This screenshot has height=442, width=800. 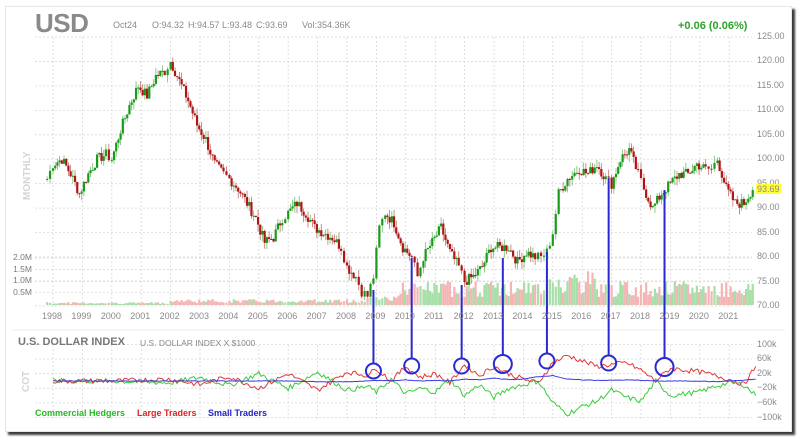 I want to click on volume-tick: 1.5M, so click(x=22, y=268).